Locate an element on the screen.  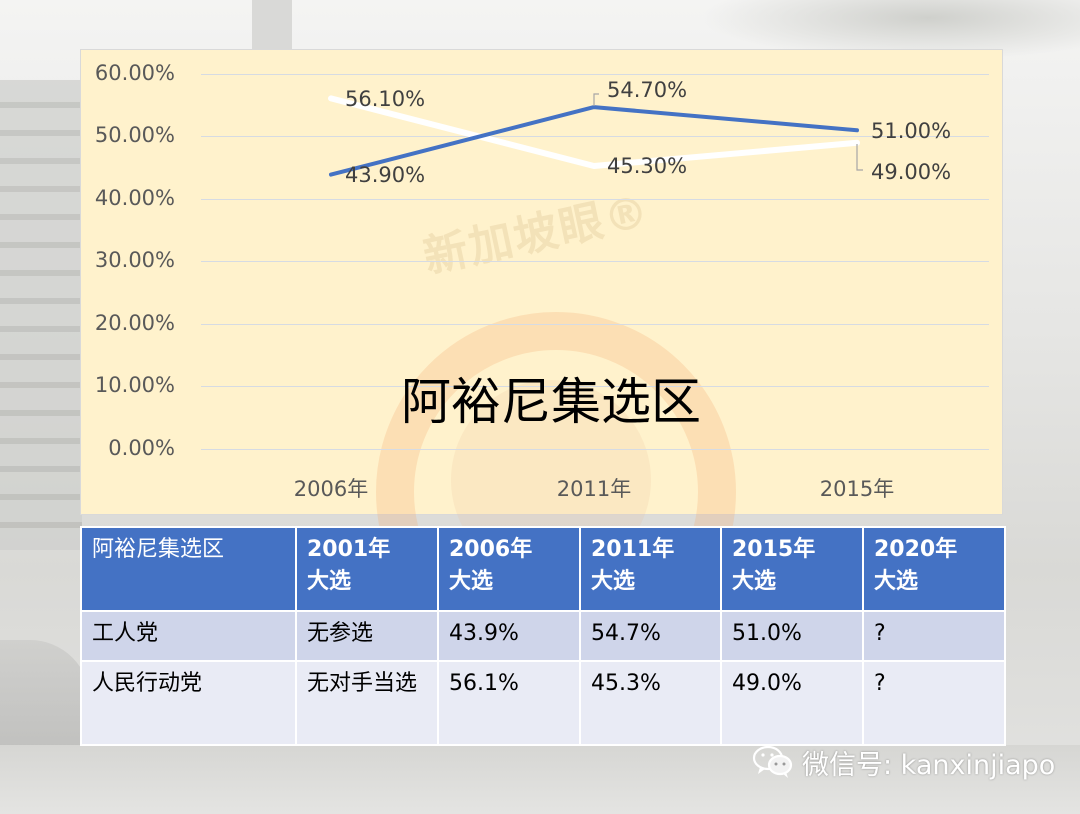
chart-lines is located at coordinates (595, 135).